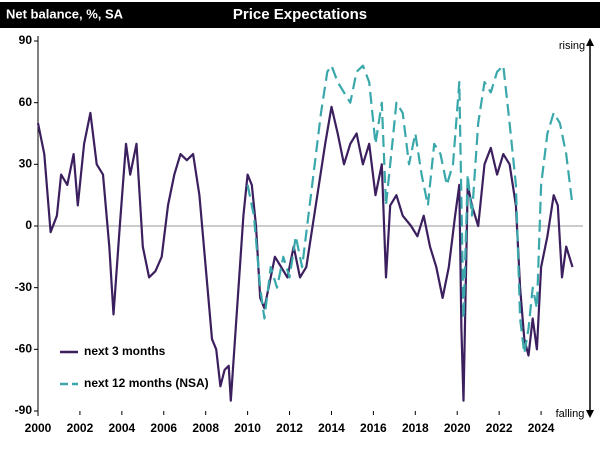  What do you see at coordinates (38, 428) in the screenshot?
I see `x-tick-label: 2000` at bounding box center [38, 428].